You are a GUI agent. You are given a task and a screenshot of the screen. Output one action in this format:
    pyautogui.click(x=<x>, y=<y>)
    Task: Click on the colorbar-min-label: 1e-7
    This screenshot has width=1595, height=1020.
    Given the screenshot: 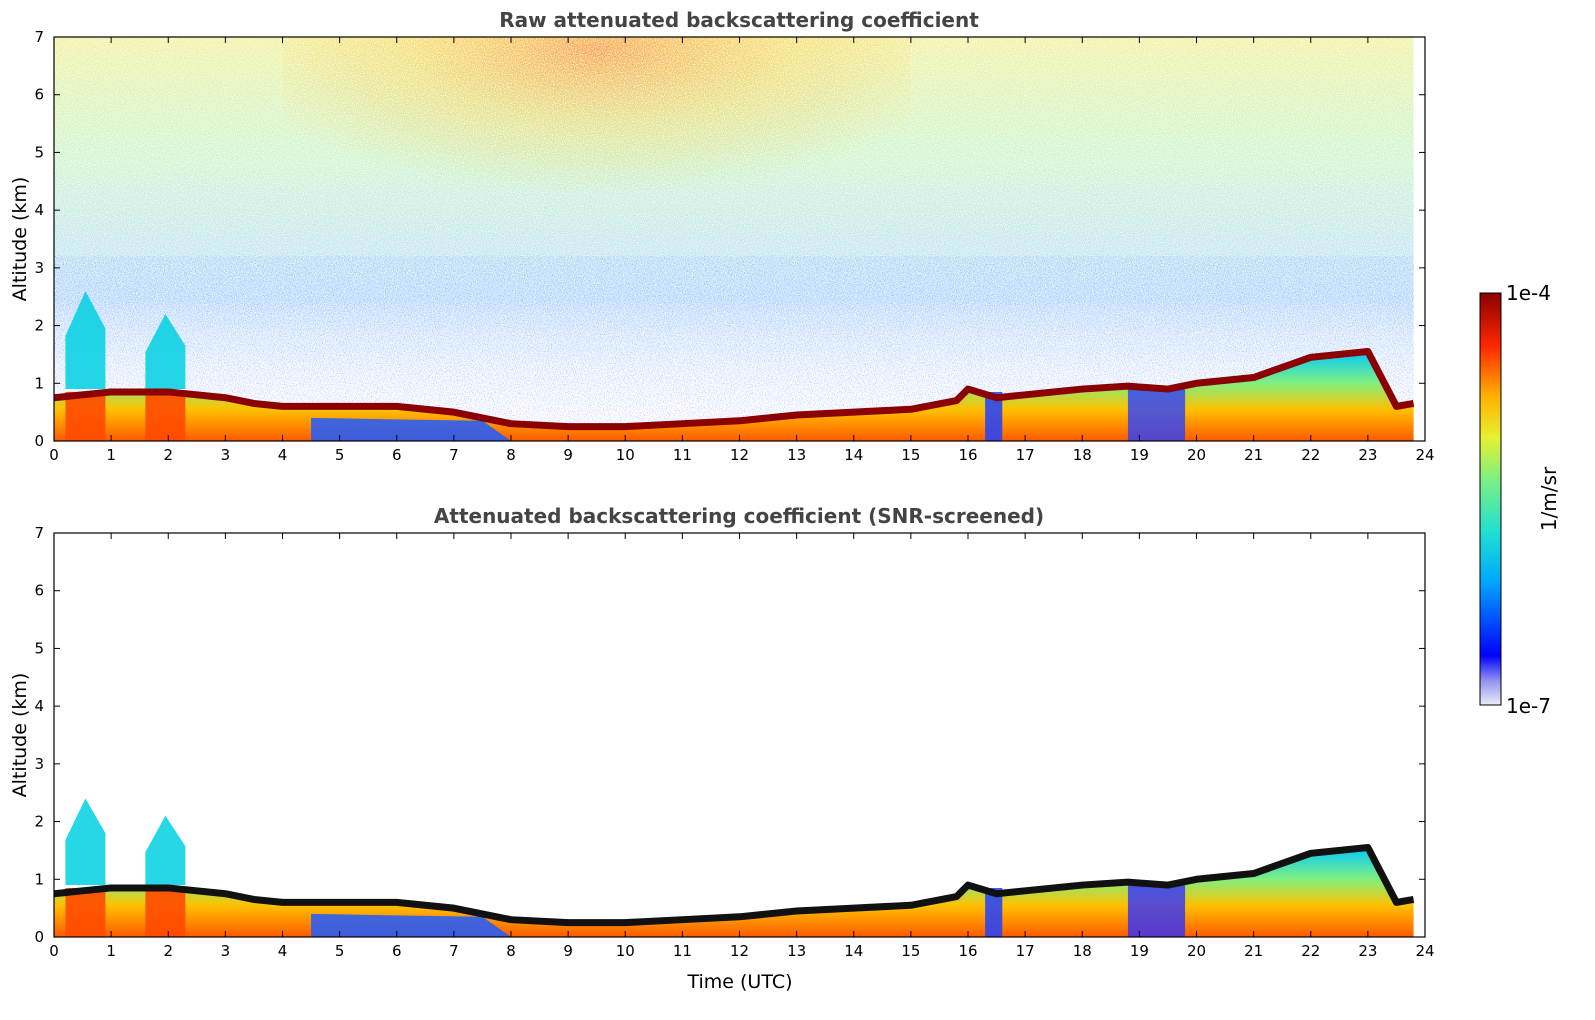 What is the action you would take?
    pyautogui.click(x=1528, y=706)
    